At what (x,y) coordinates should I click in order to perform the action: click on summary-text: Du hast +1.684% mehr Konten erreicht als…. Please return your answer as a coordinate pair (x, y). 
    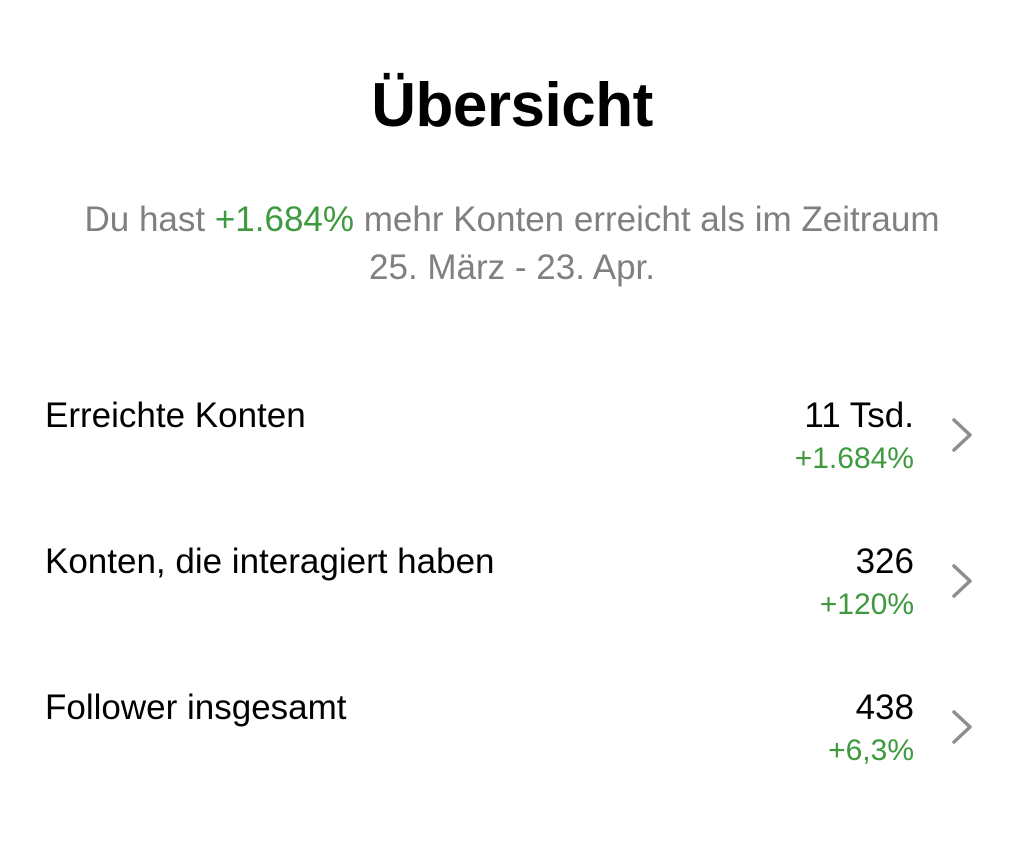
    Looking at the image, I should click on (512, 244).